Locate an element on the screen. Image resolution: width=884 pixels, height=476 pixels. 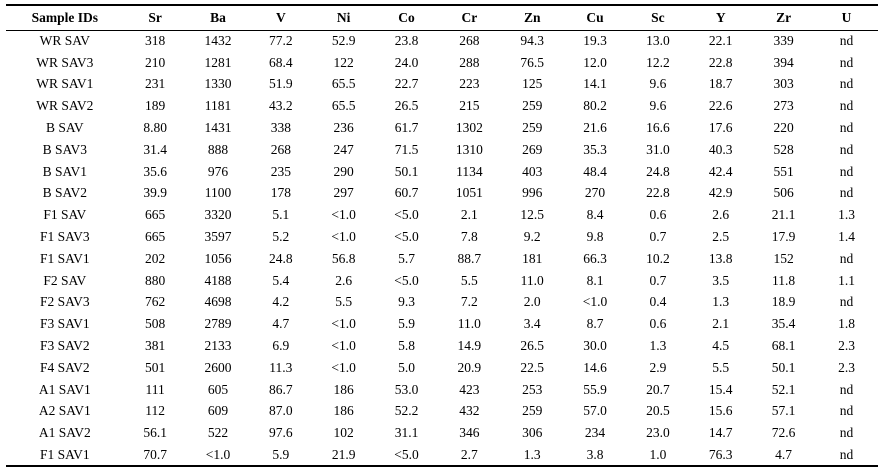
value-cell: 976 is located at coordinates (218, 171).